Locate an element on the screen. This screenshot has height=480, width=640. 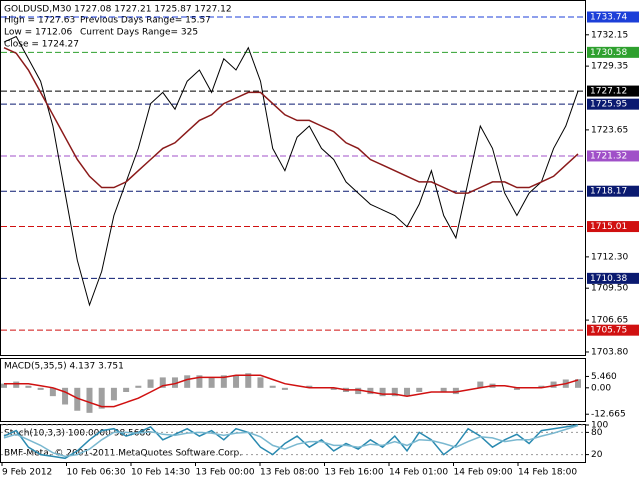
y-tick-label: 1723.65 is located at coordinates (609, 130).